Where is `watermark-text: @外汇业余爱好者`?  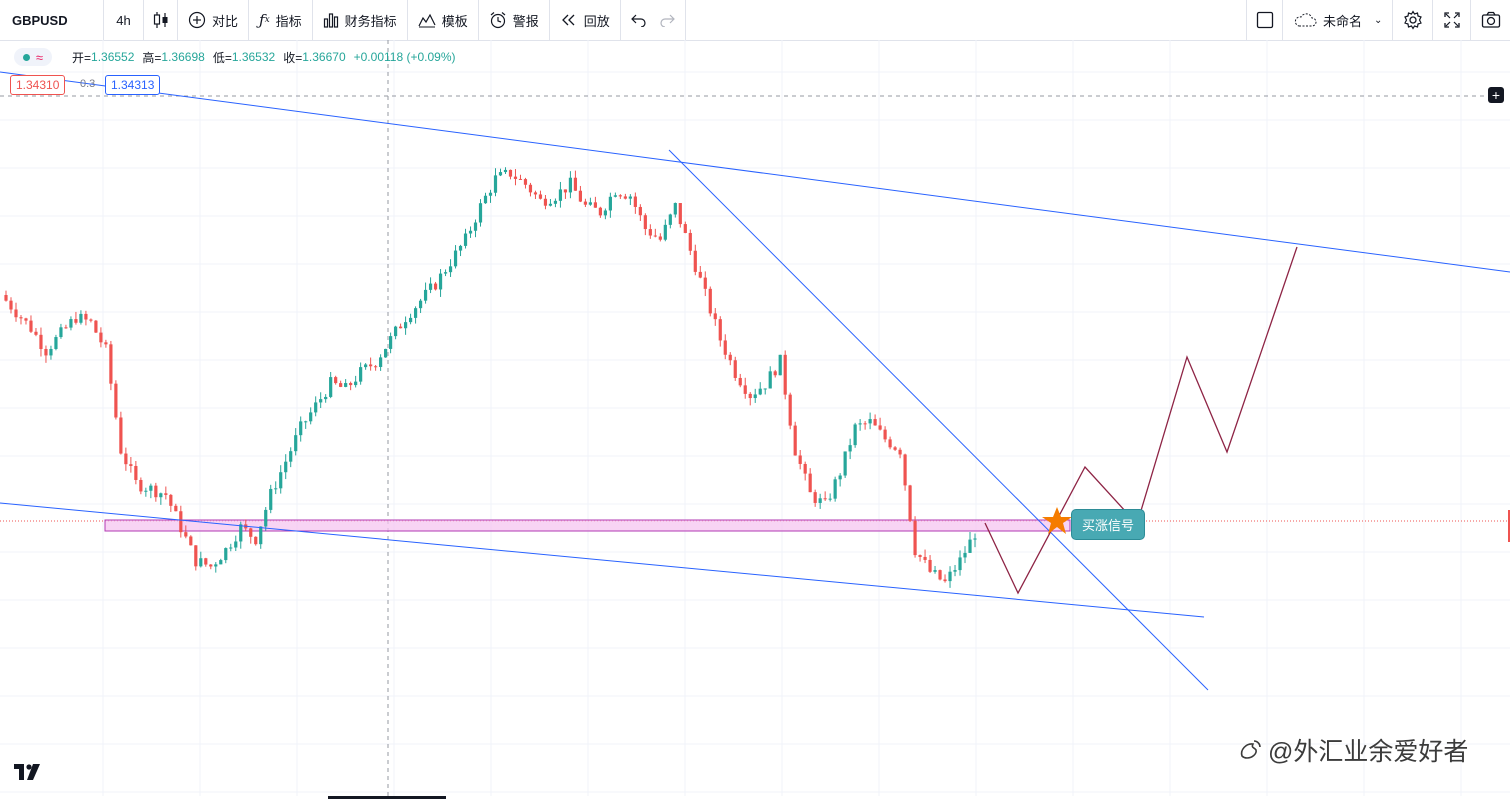 watermark-text: @外汇业余爱好者 is located at coordinates (1368, 752).